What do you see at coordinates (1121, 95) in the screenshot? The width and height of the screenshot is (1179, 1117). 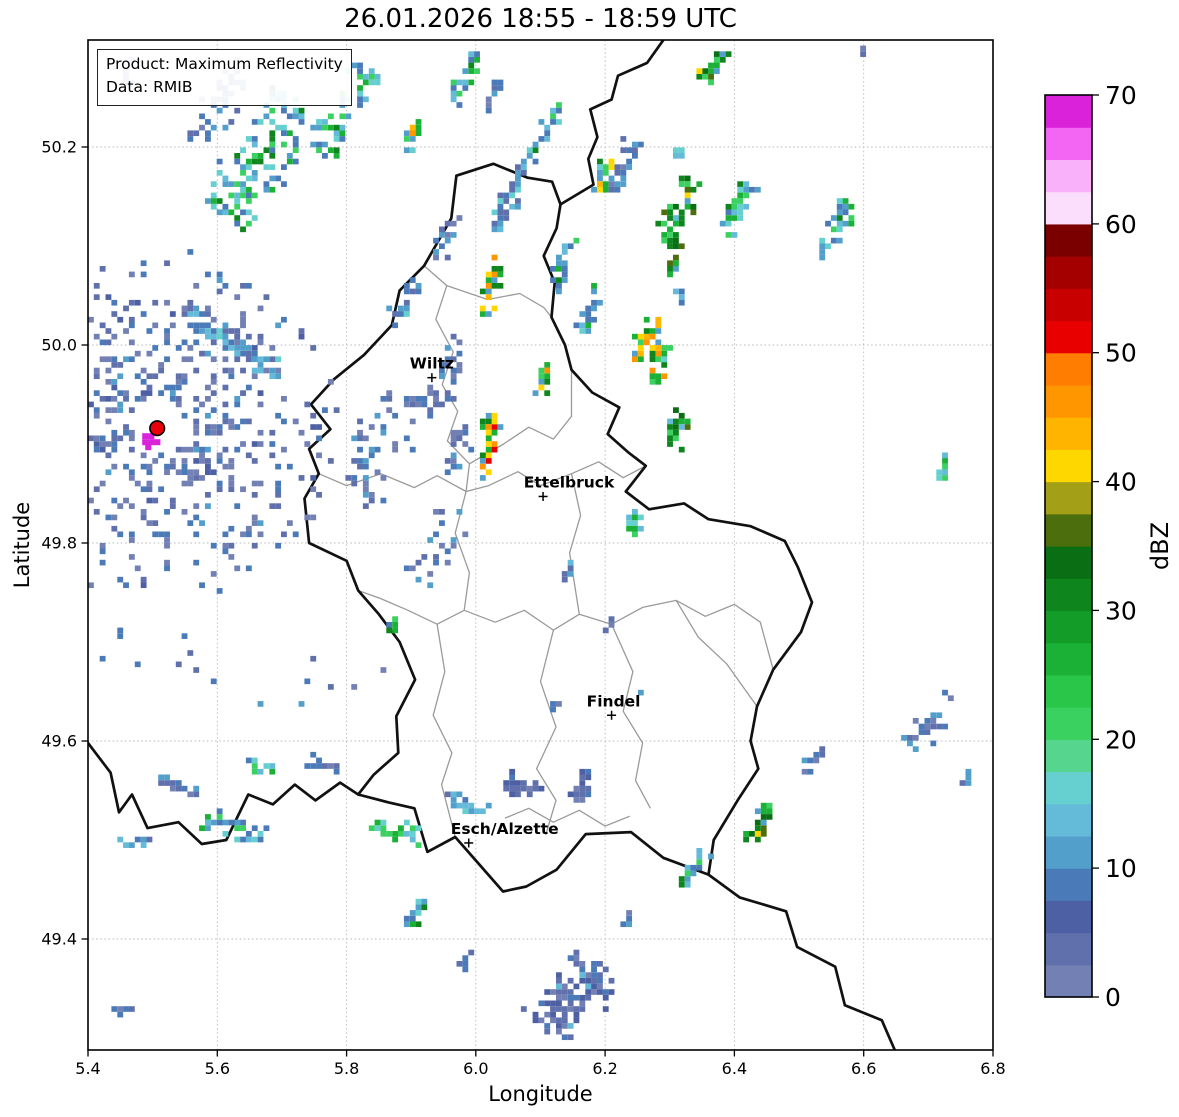 I see `svg-text: 70` at bounding box center [1121, 95].